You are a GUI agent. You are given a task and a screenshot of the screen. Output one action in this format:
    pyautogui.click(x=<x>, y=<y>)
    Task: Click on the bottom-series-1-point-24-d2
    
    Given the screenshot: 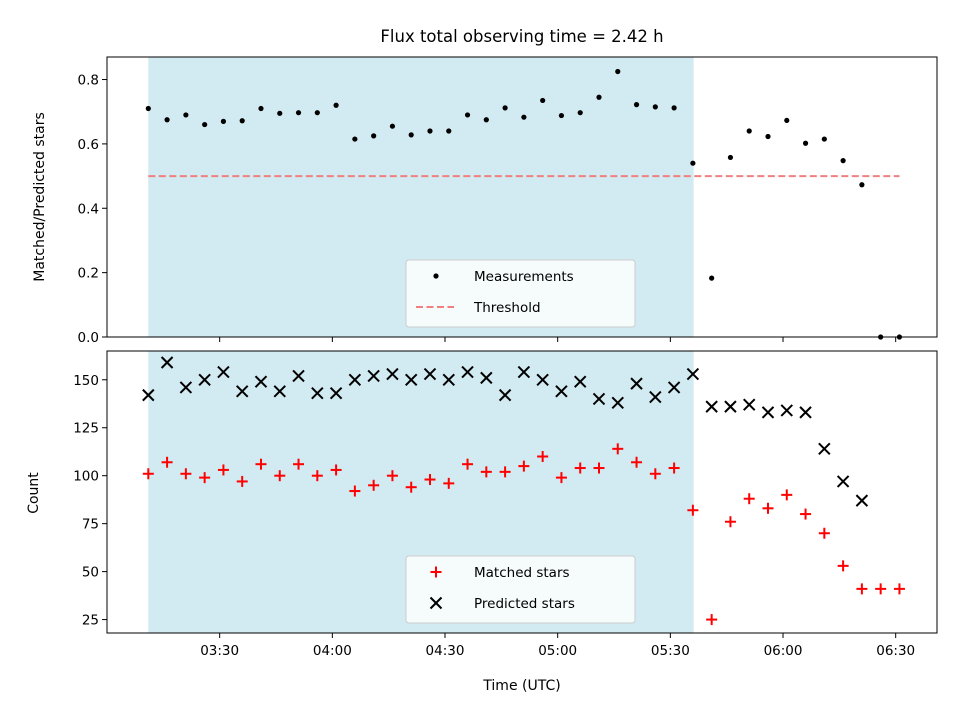 What is the action you would take?
    pyautogui.click(x=599, y=399)
    